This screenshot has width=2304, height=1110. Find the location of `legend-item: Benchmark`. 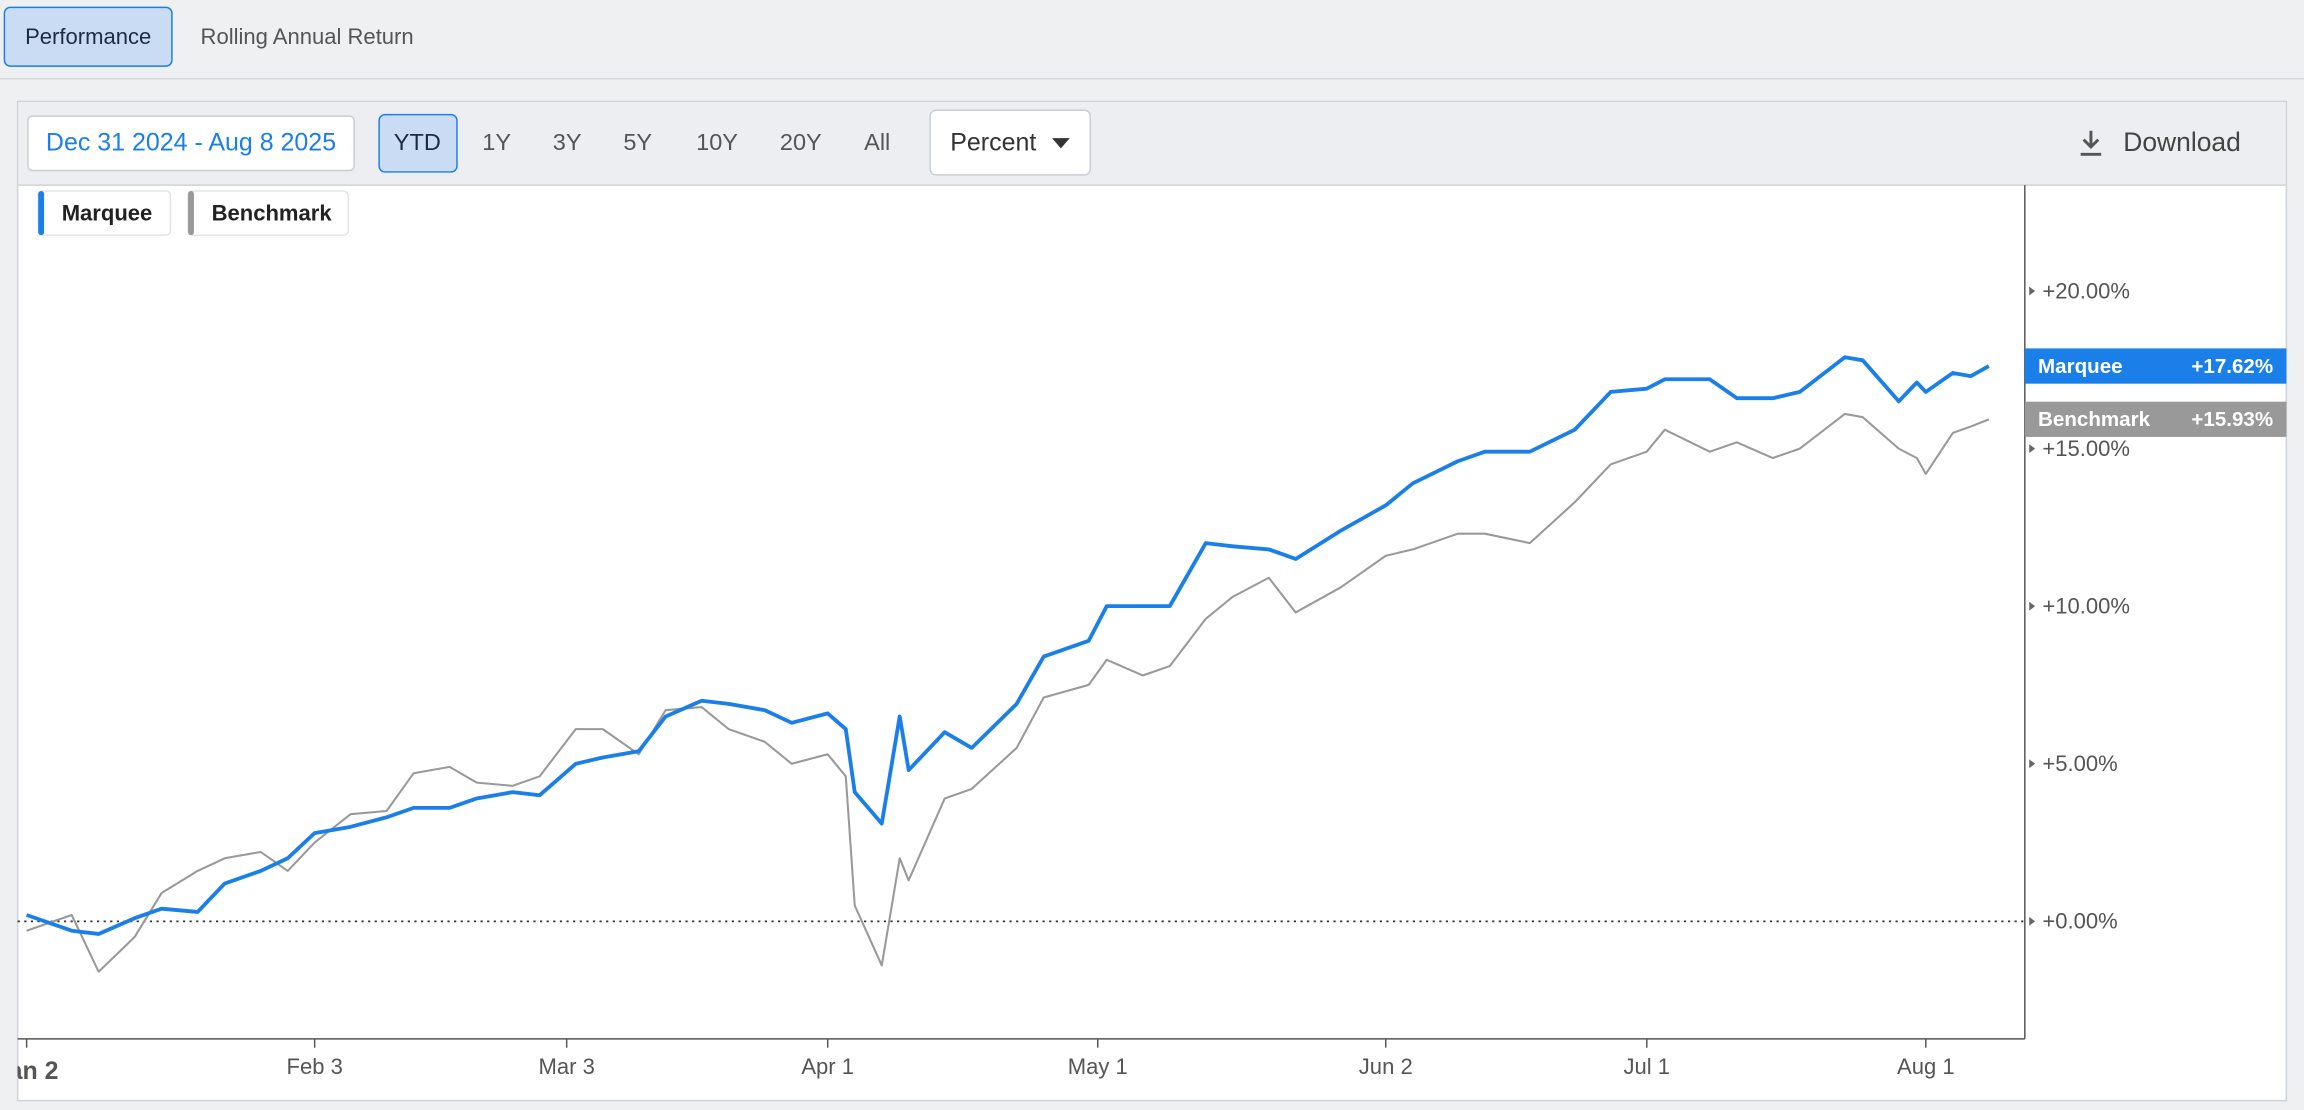

legend-item: Benchmark is located at coordinates (268, 213).